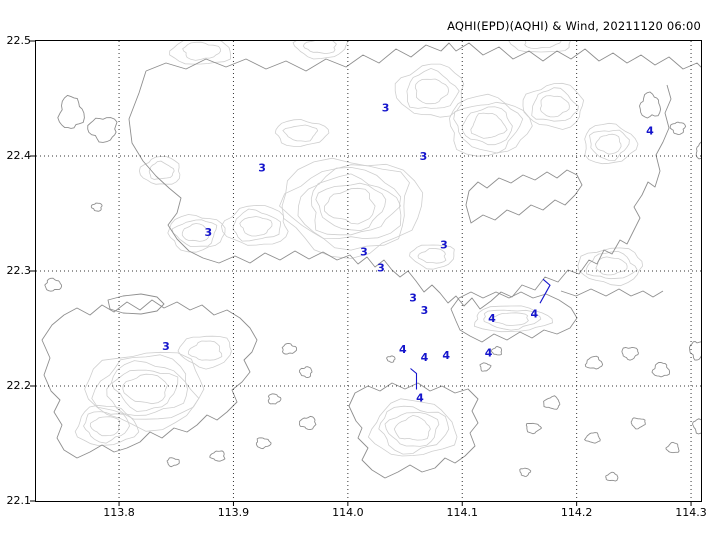  What do you see at coordinates (462, 512) in the screenshot?
I see `x-tick-label: 114.1` at bounding box center [462, 512].